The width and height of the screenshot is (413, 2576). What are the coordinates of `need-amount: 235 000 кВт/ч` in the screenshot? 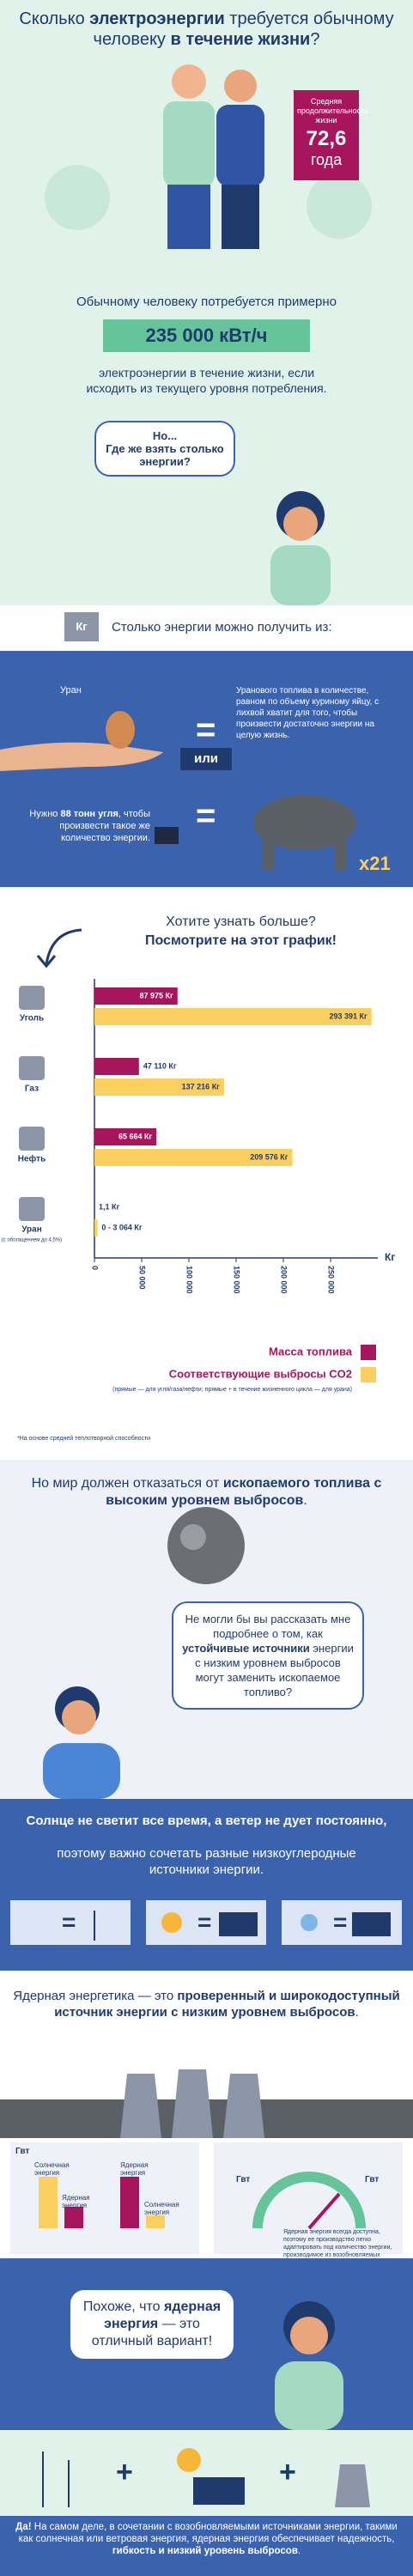 It's located at (206, 335).